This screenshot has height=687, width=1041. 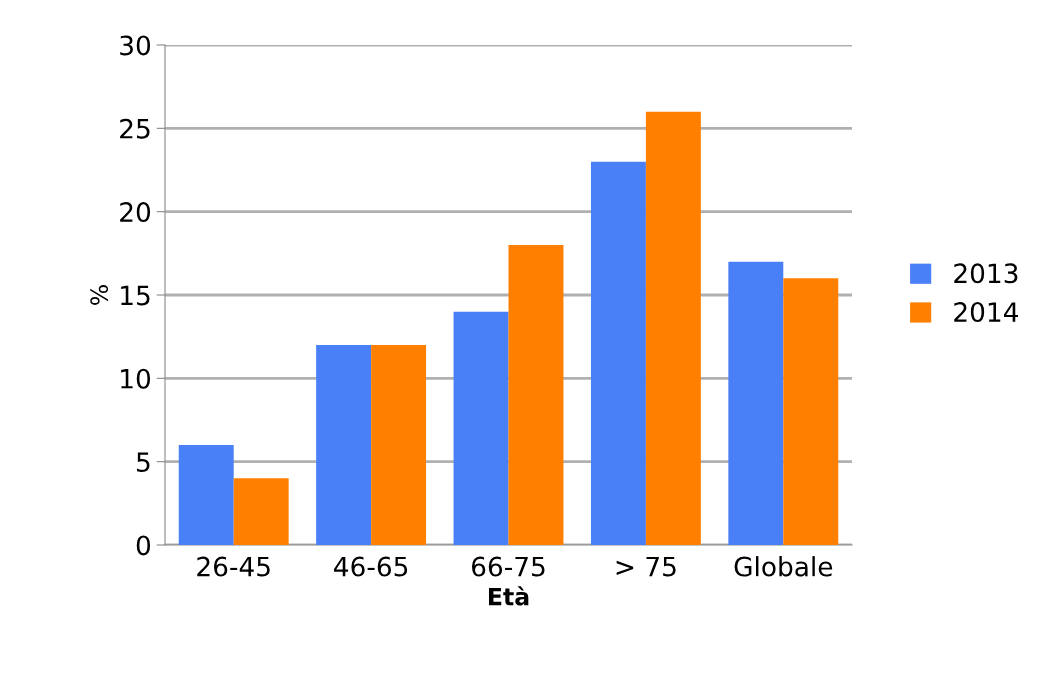 I want to click on legend-label: 2014, so click(x=986, y=312).